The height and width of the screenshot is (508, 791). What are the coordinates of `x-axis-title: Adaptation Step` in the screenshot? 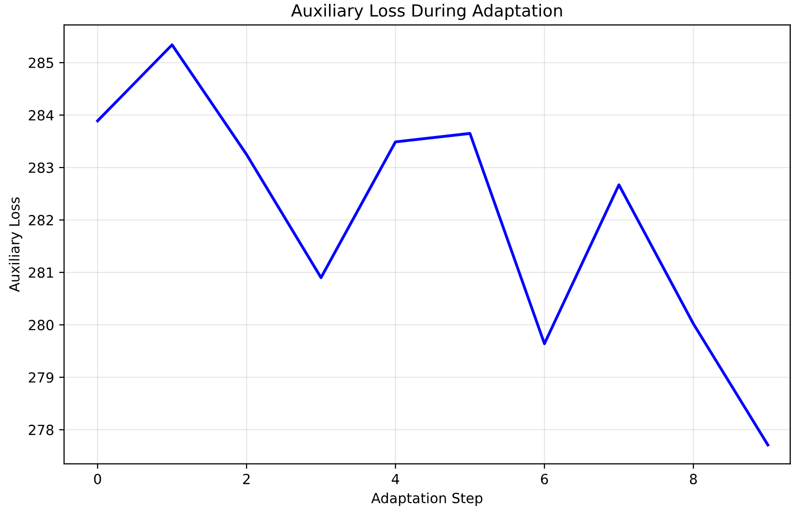 It's located at (426, 499).